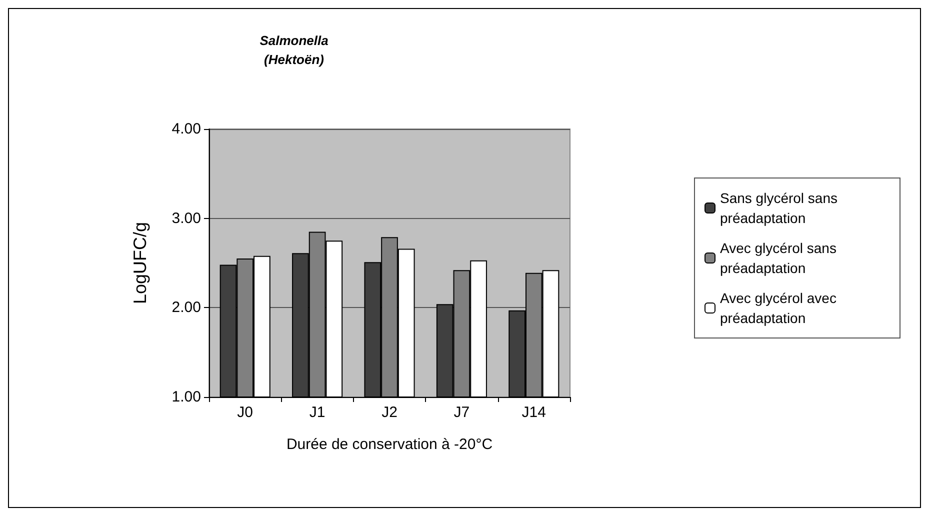  I want to click on chart-subtitle: (Hektoën), so click(294, 59).